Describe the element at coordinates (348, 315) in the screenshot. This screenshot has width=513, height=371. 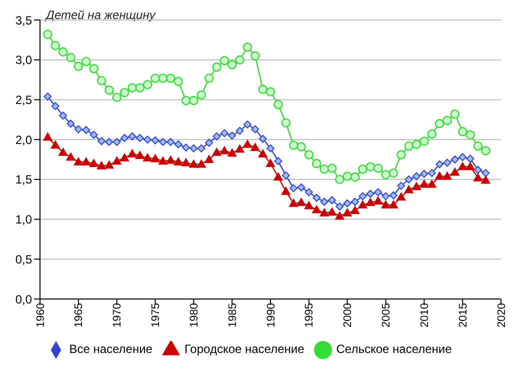
I see `x-tick-label: 2000` at that location.